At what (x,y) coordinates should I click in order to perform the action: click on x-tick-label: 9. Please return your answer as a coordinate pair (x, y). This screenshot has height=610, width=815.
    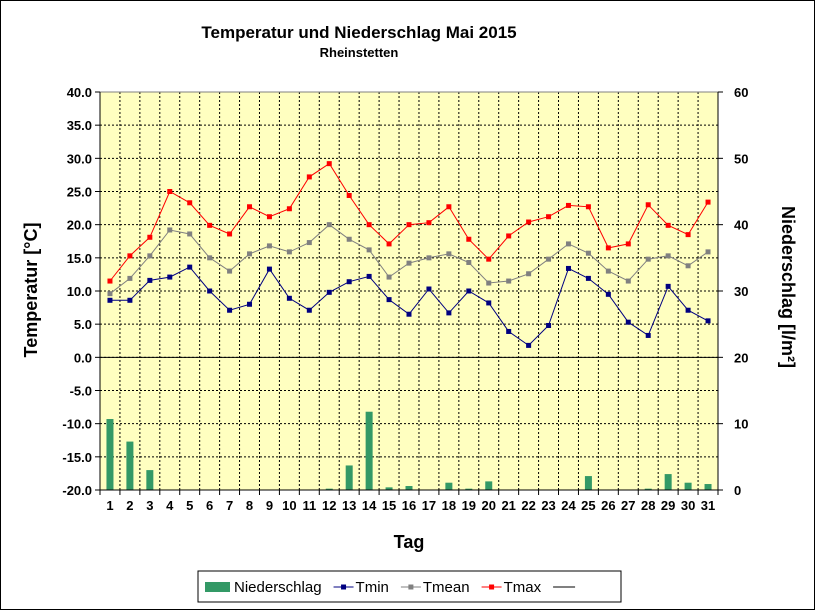
    Looking at the image, I should click on (269, 505).